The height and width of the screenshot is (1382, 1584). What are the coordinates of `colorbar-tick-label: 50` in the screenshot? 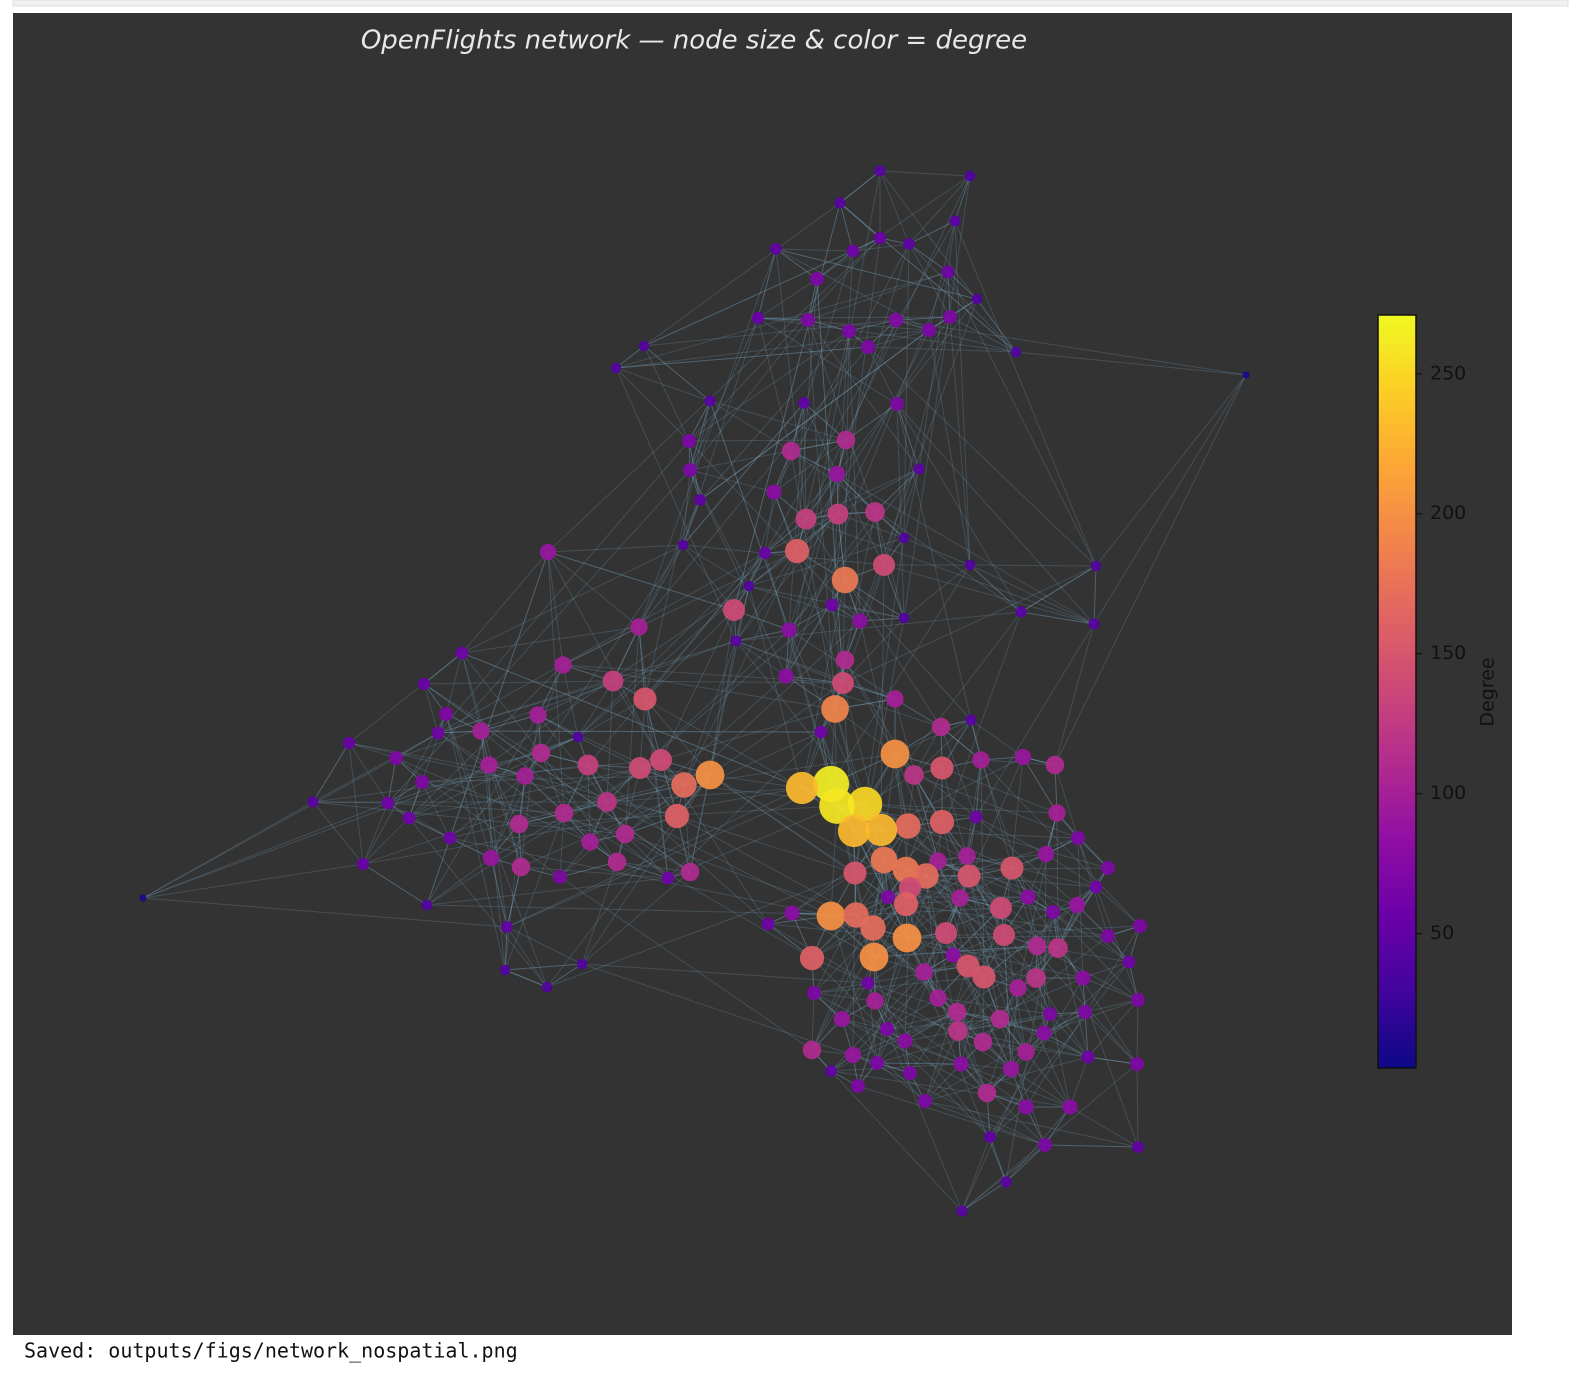 It's located at (1442, 933).